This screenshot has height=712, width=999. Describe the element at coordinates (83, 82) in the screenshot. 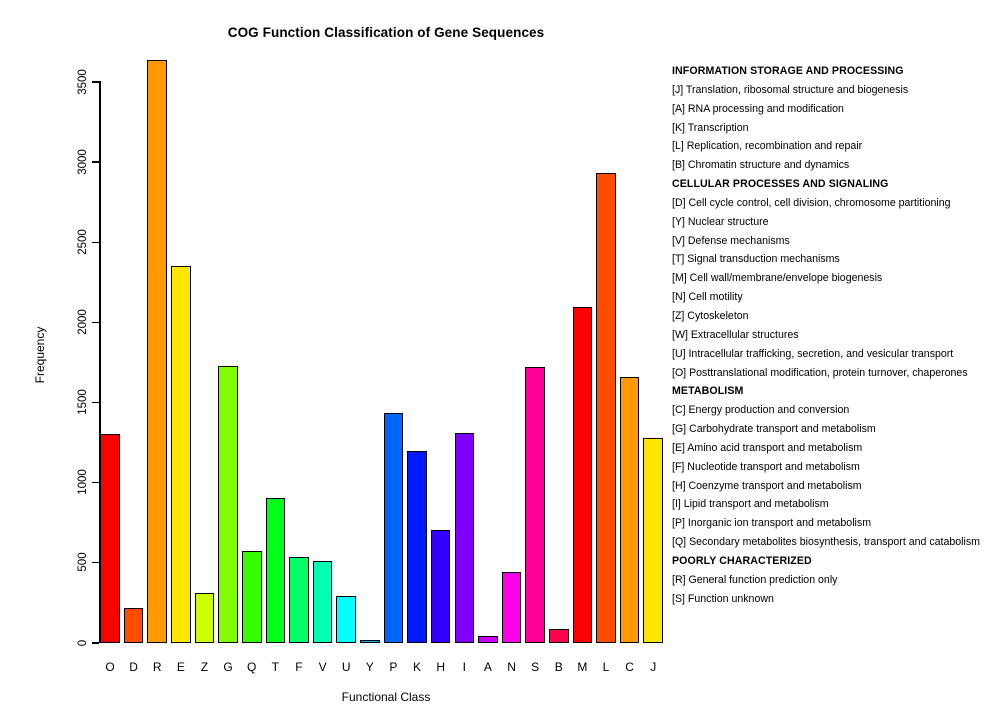

I see `y-tick-label-text: 3500` at that location.